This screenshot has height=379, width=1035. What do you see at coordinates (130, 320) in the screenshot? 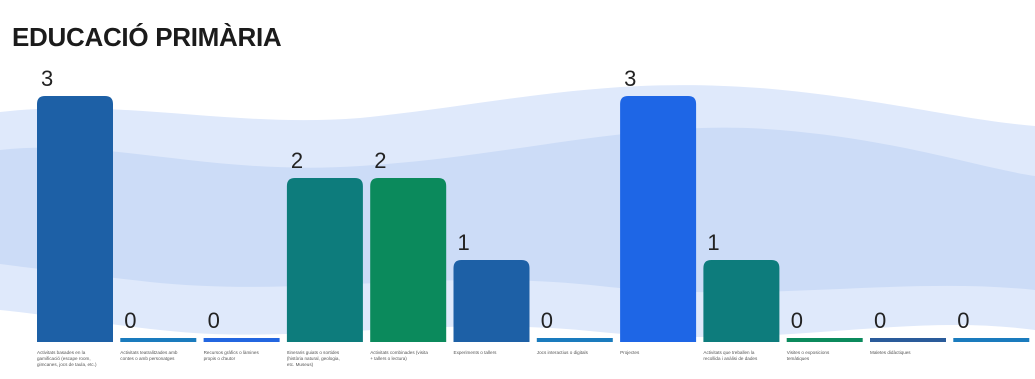
I see `bar-value-label-2: 0` at bounding box center [130, 320].